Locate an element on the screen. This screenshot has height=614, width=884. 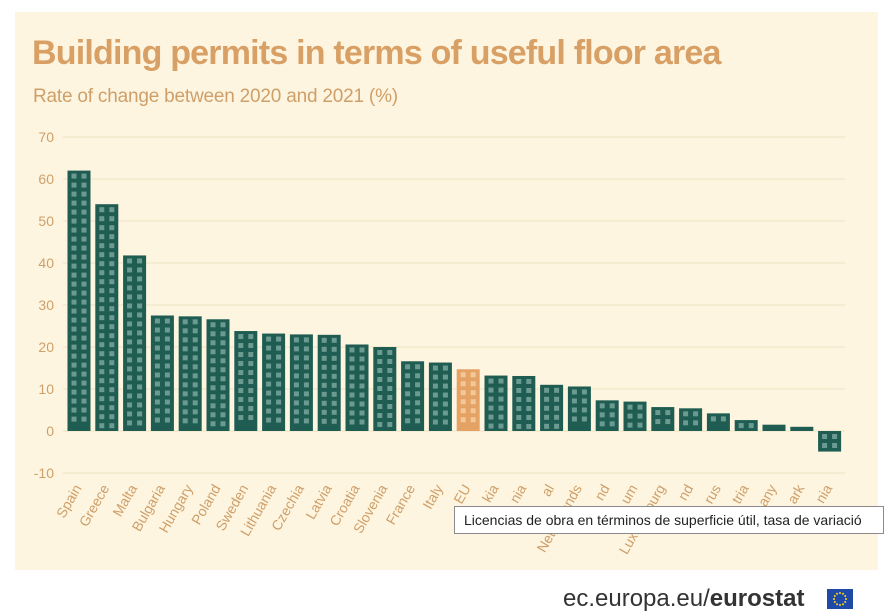
x-tick-label: kia is located at coordinates (490, 493).